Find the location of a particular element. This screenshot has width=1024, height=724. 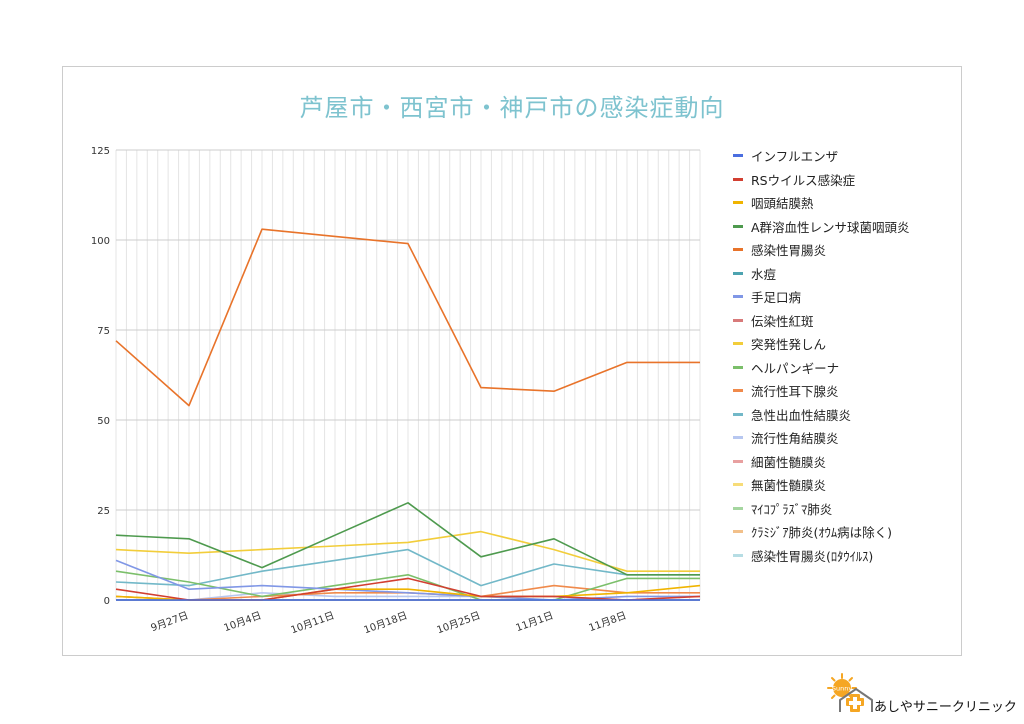

legend-label: ヘルパンギーナ is located at coordinates (795, 368).